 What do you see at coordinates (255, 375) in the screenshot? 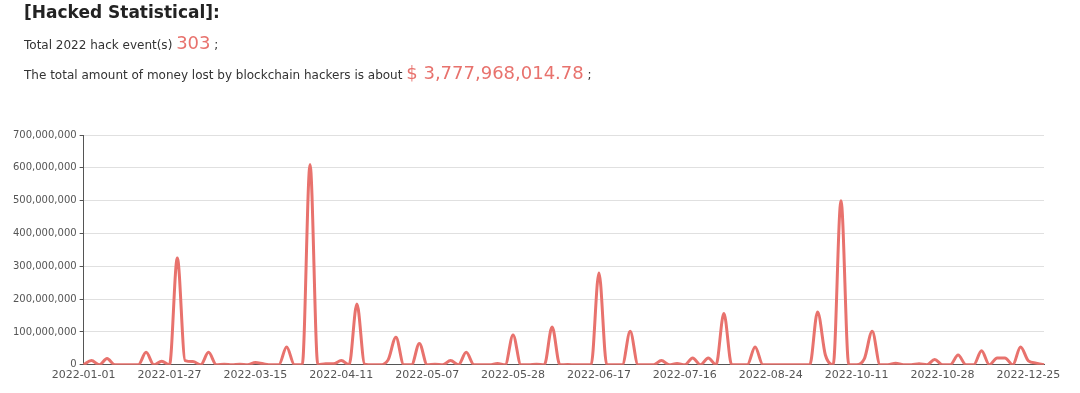
I see `x-tick-label: 2022-03-15` at bounding box center [255, 375].